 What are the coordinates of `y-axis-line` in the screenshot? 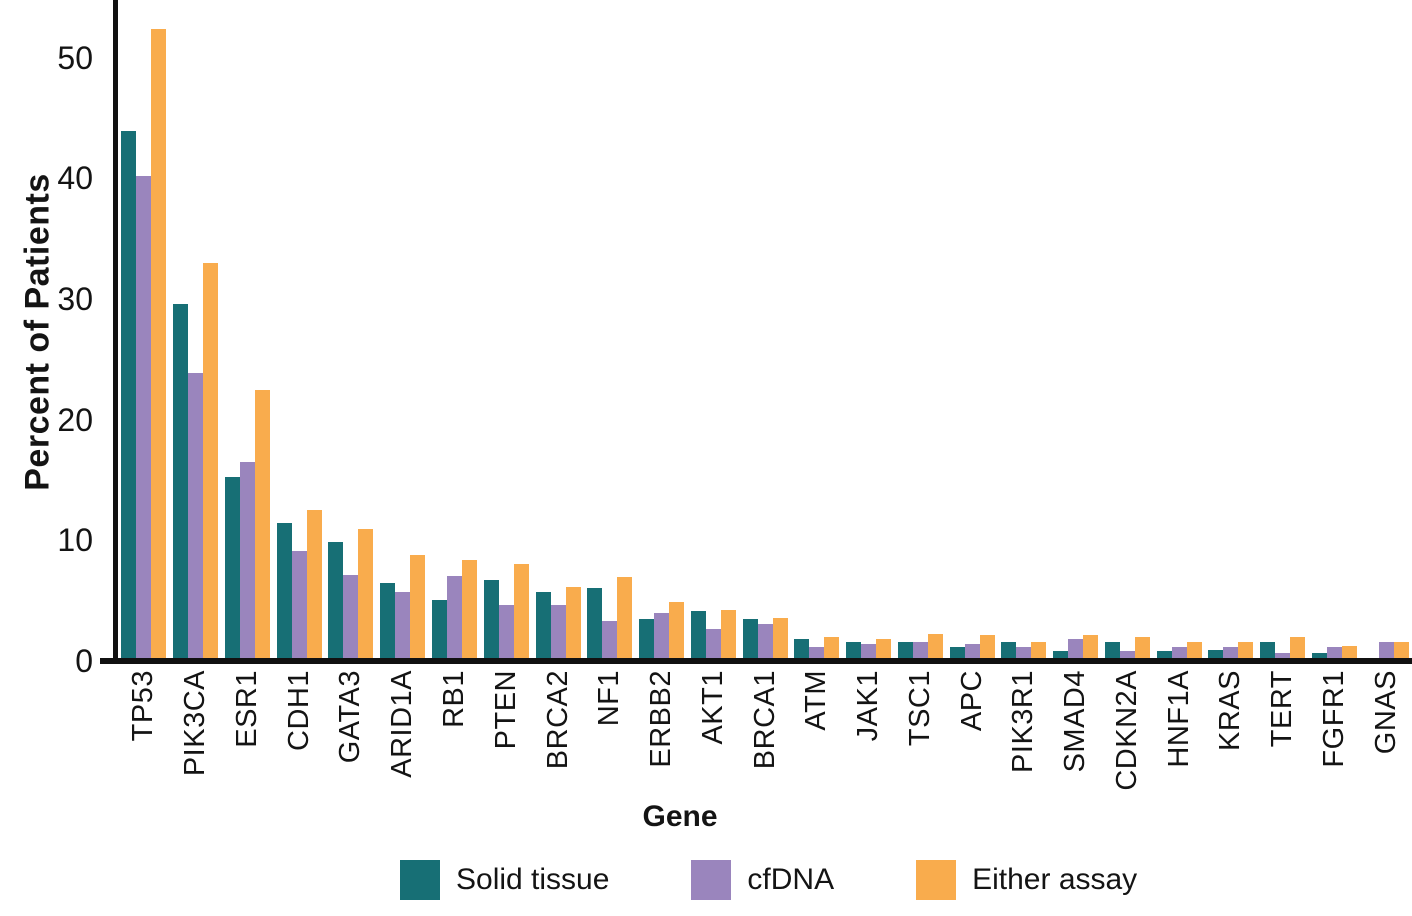 It's located at (115, 332).